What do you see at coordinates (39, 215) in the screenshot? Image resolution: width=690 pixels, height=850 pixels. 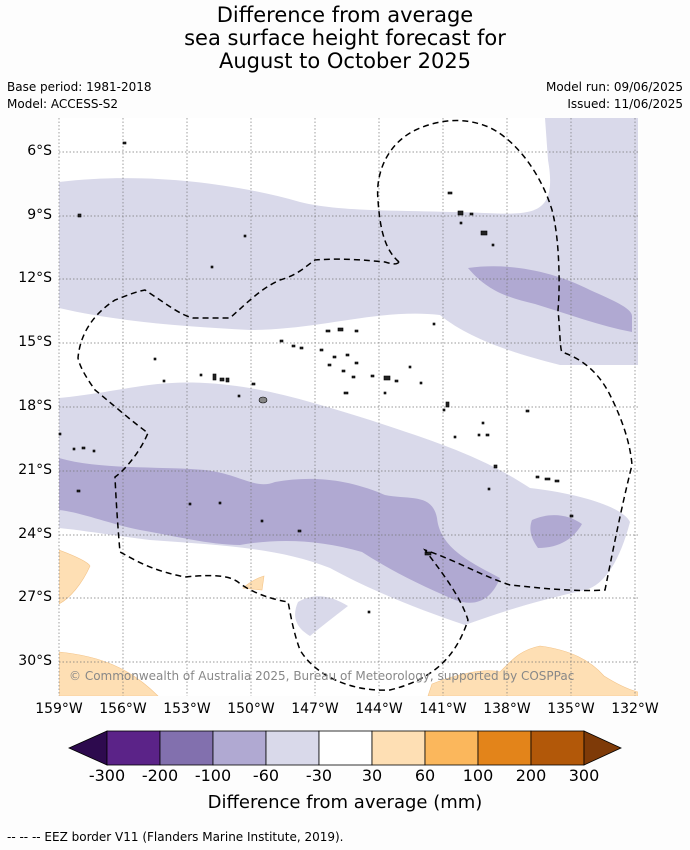 I see `lat-label: 9°S` at bounding box center [39, 215].